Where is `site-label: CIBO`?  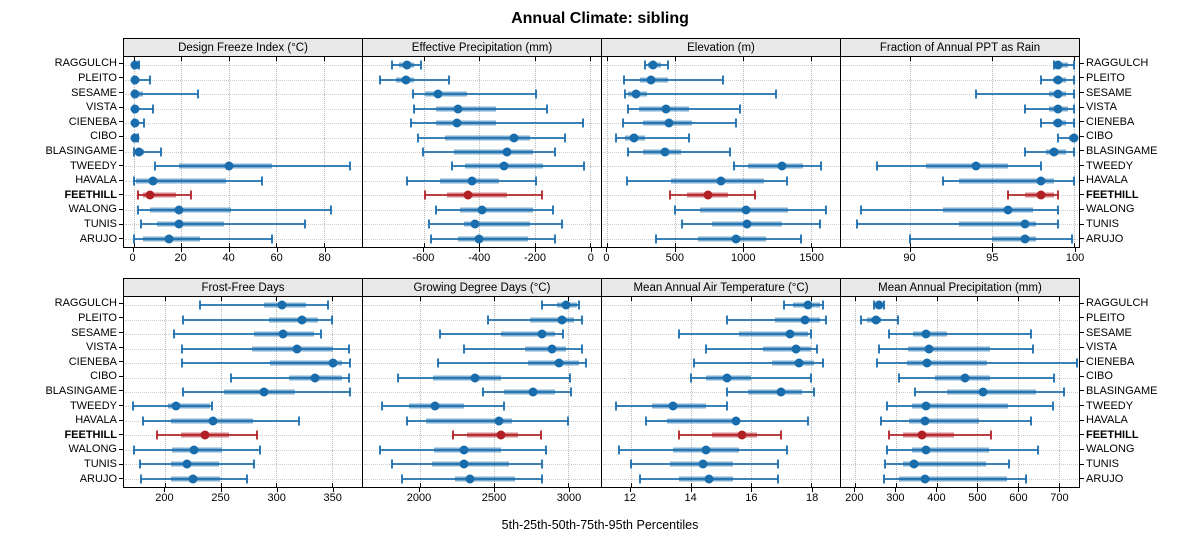
site-label: CIBO is located at coordinates (1099, 376).